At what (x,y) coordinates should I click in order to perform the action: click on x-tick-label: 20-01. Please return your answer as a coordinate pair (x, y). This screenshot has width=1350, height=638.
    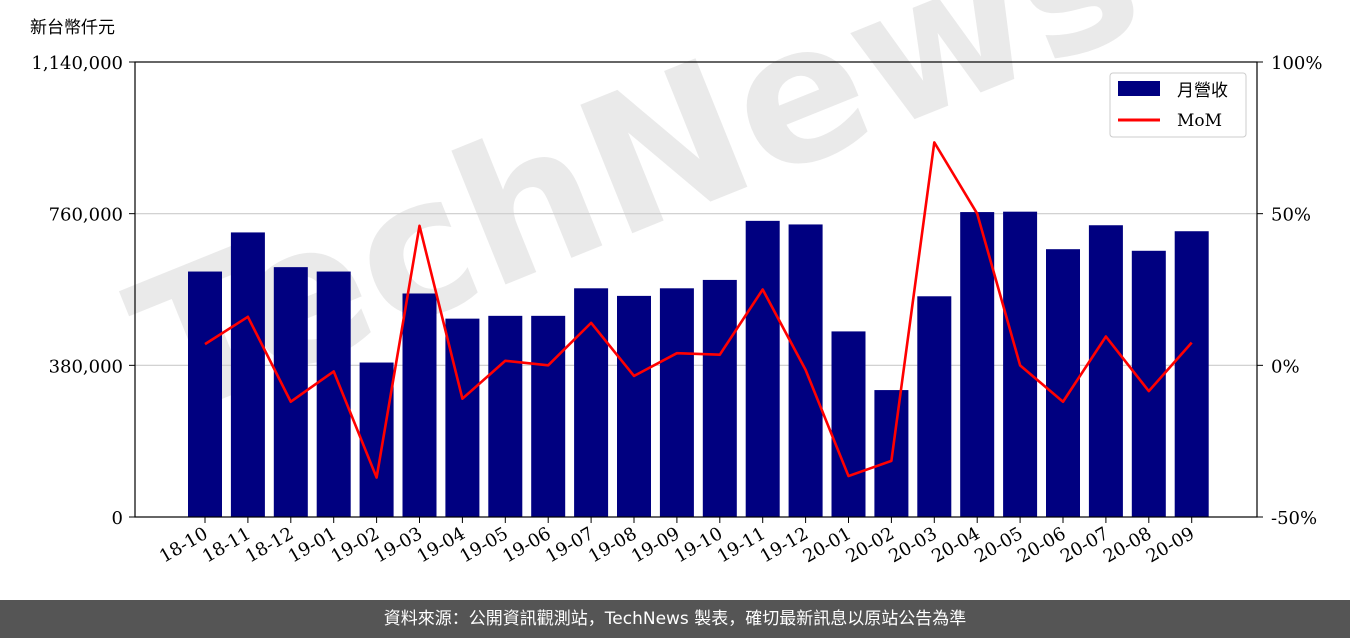
    Looking at the image, I should click on (827, 545).